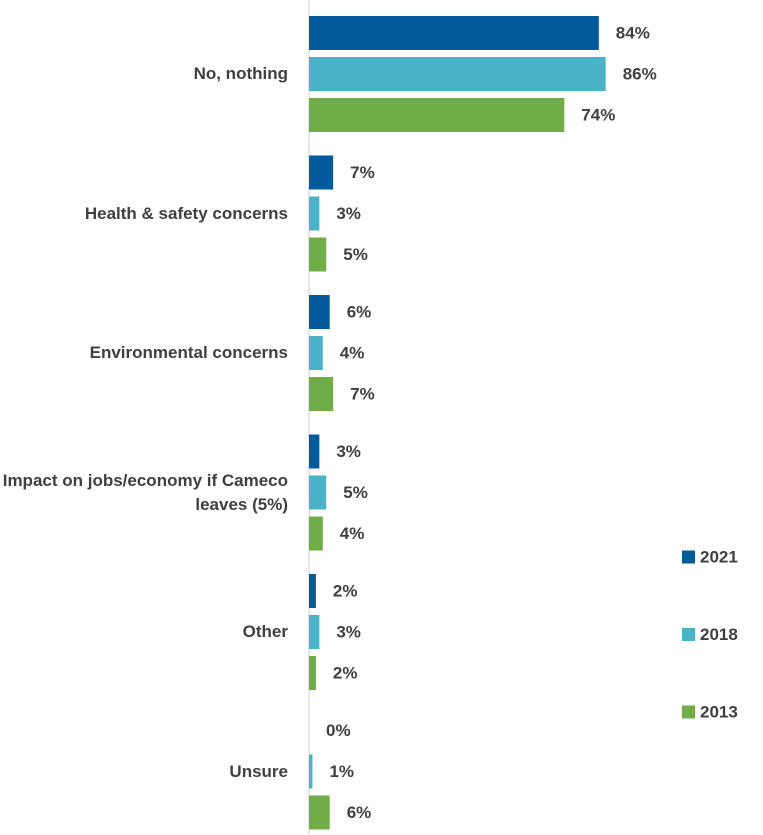 The height and width of the screenshot is (835, 763). I want to click on category-label: No, nothing, so click(240, 73).